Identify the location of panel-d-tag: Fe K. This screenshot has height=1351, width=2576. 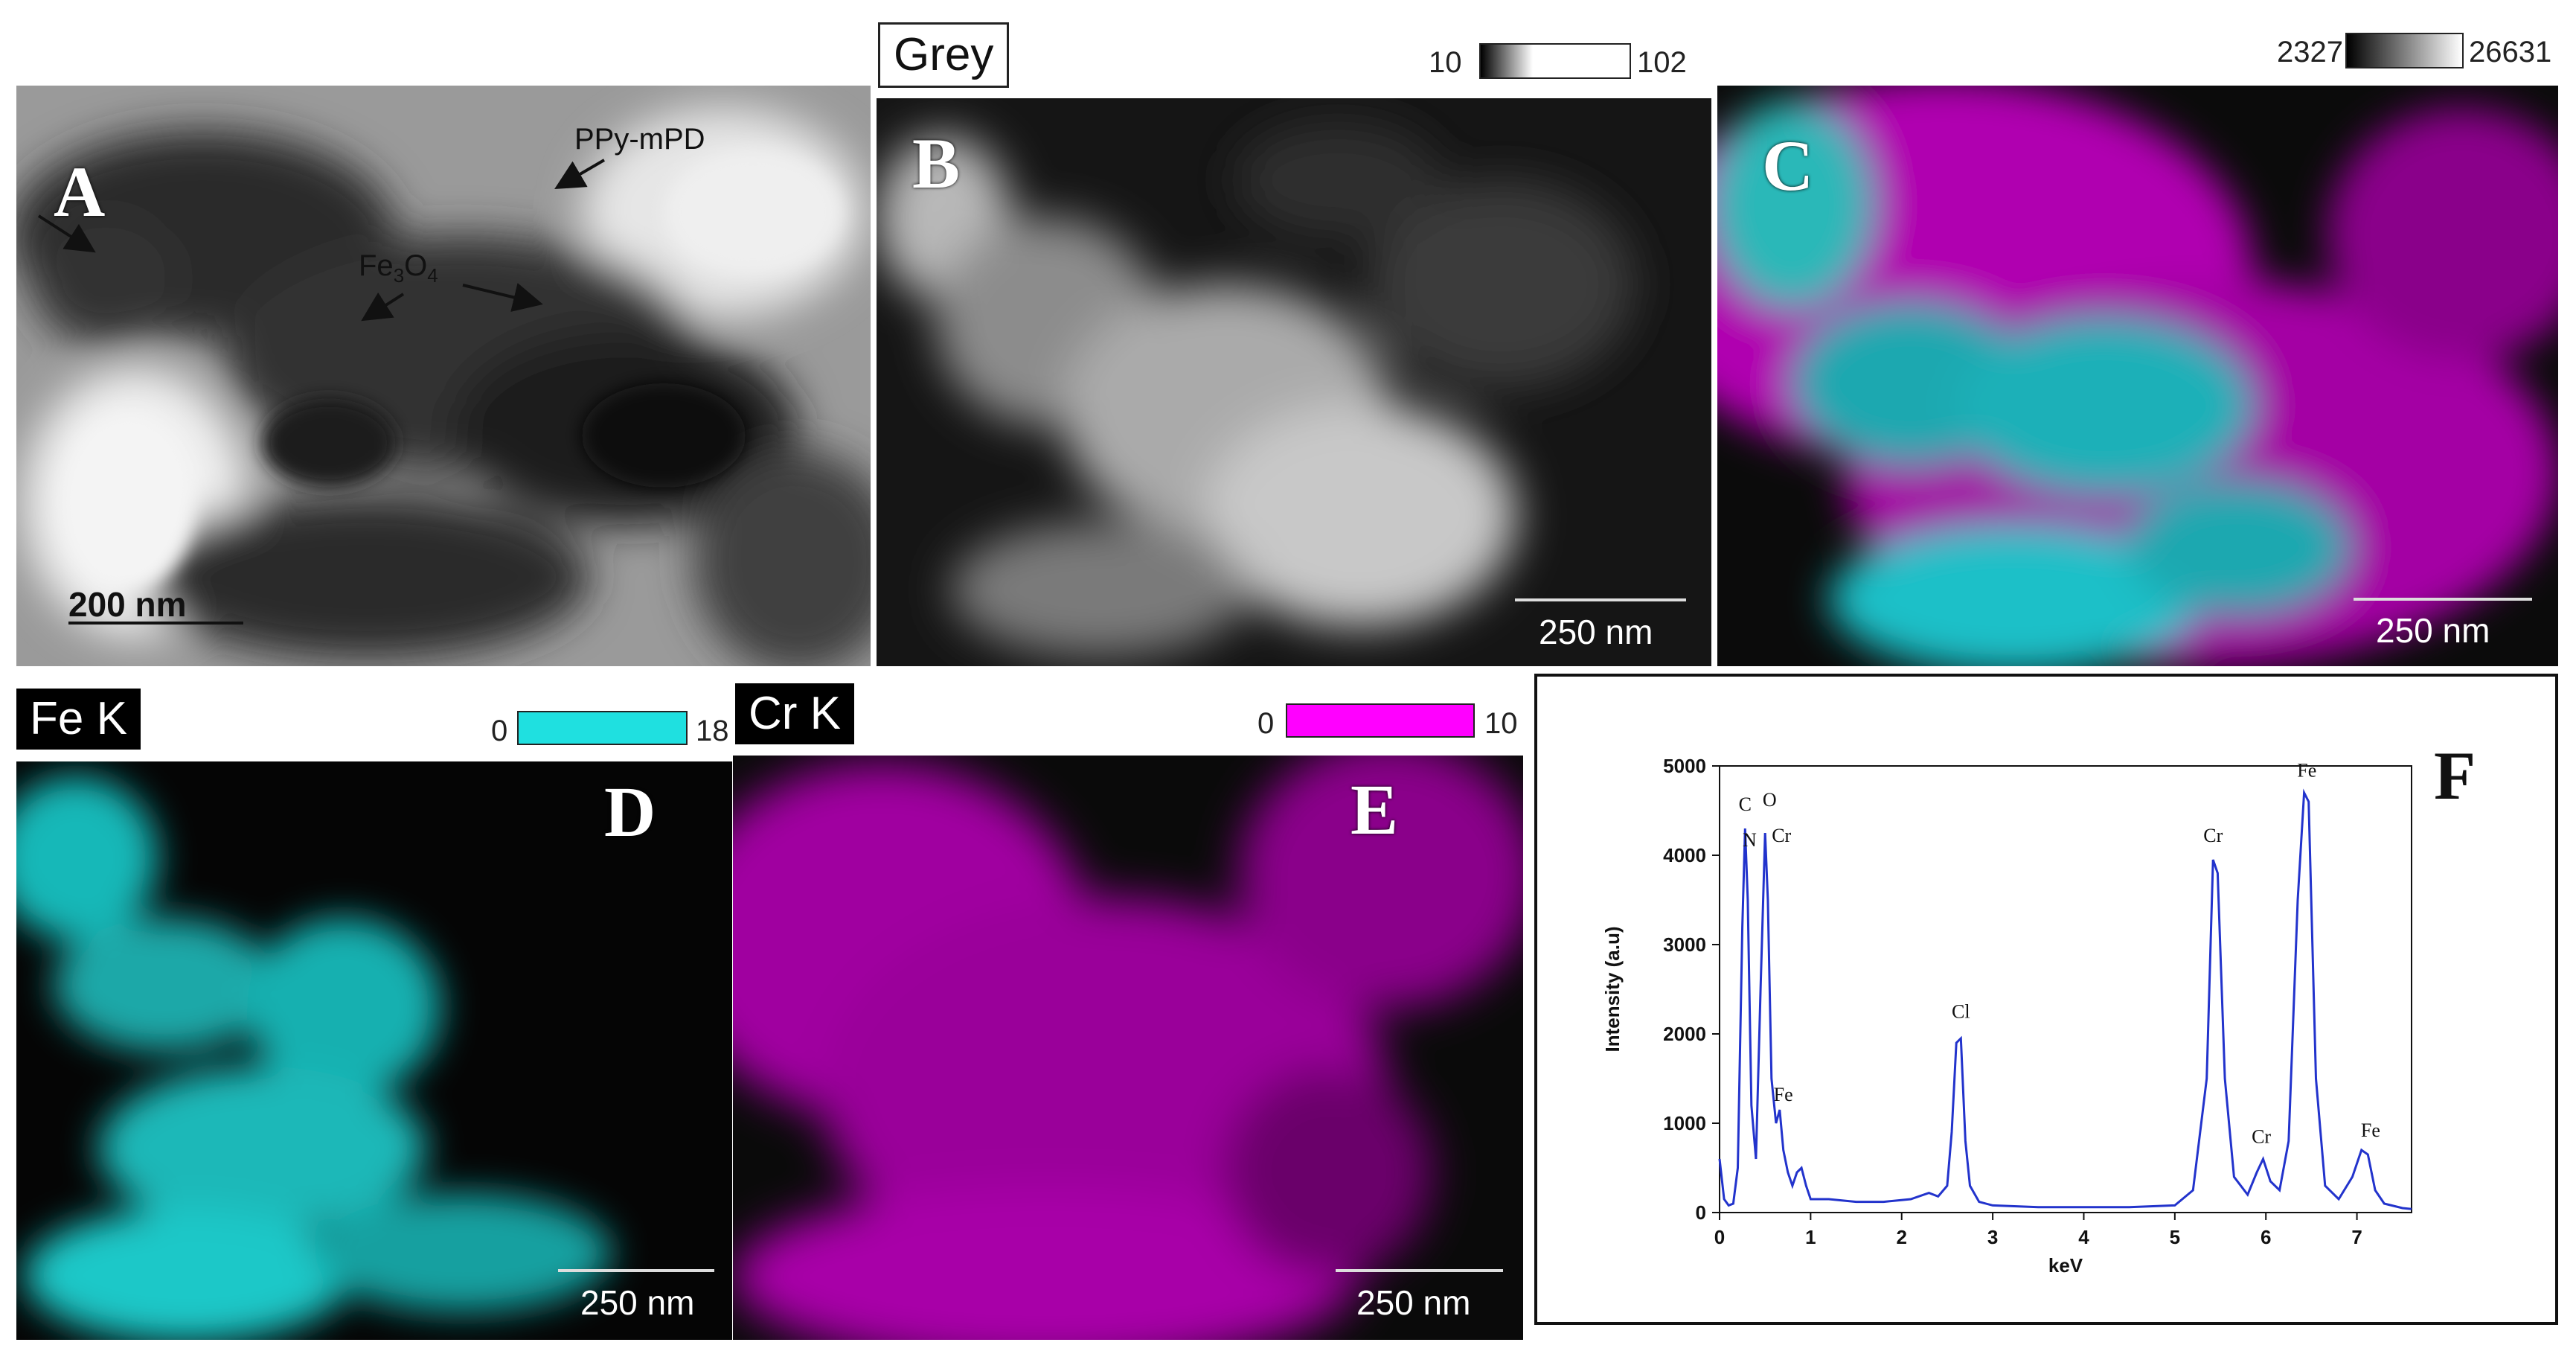
(78, 719).